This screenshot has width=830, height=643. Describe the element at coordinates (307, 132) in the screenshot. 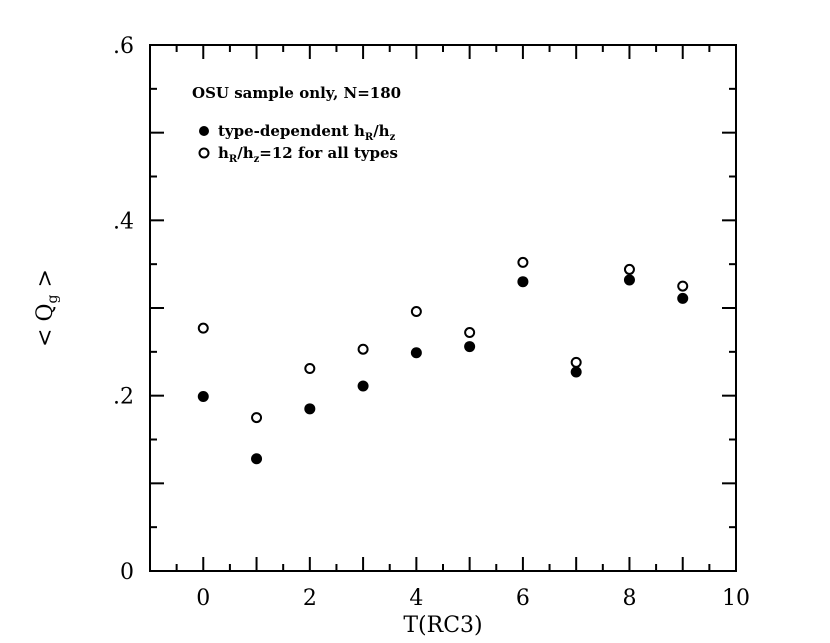

I see `legend-label-filled: type-dependent hR/hz` at that location.